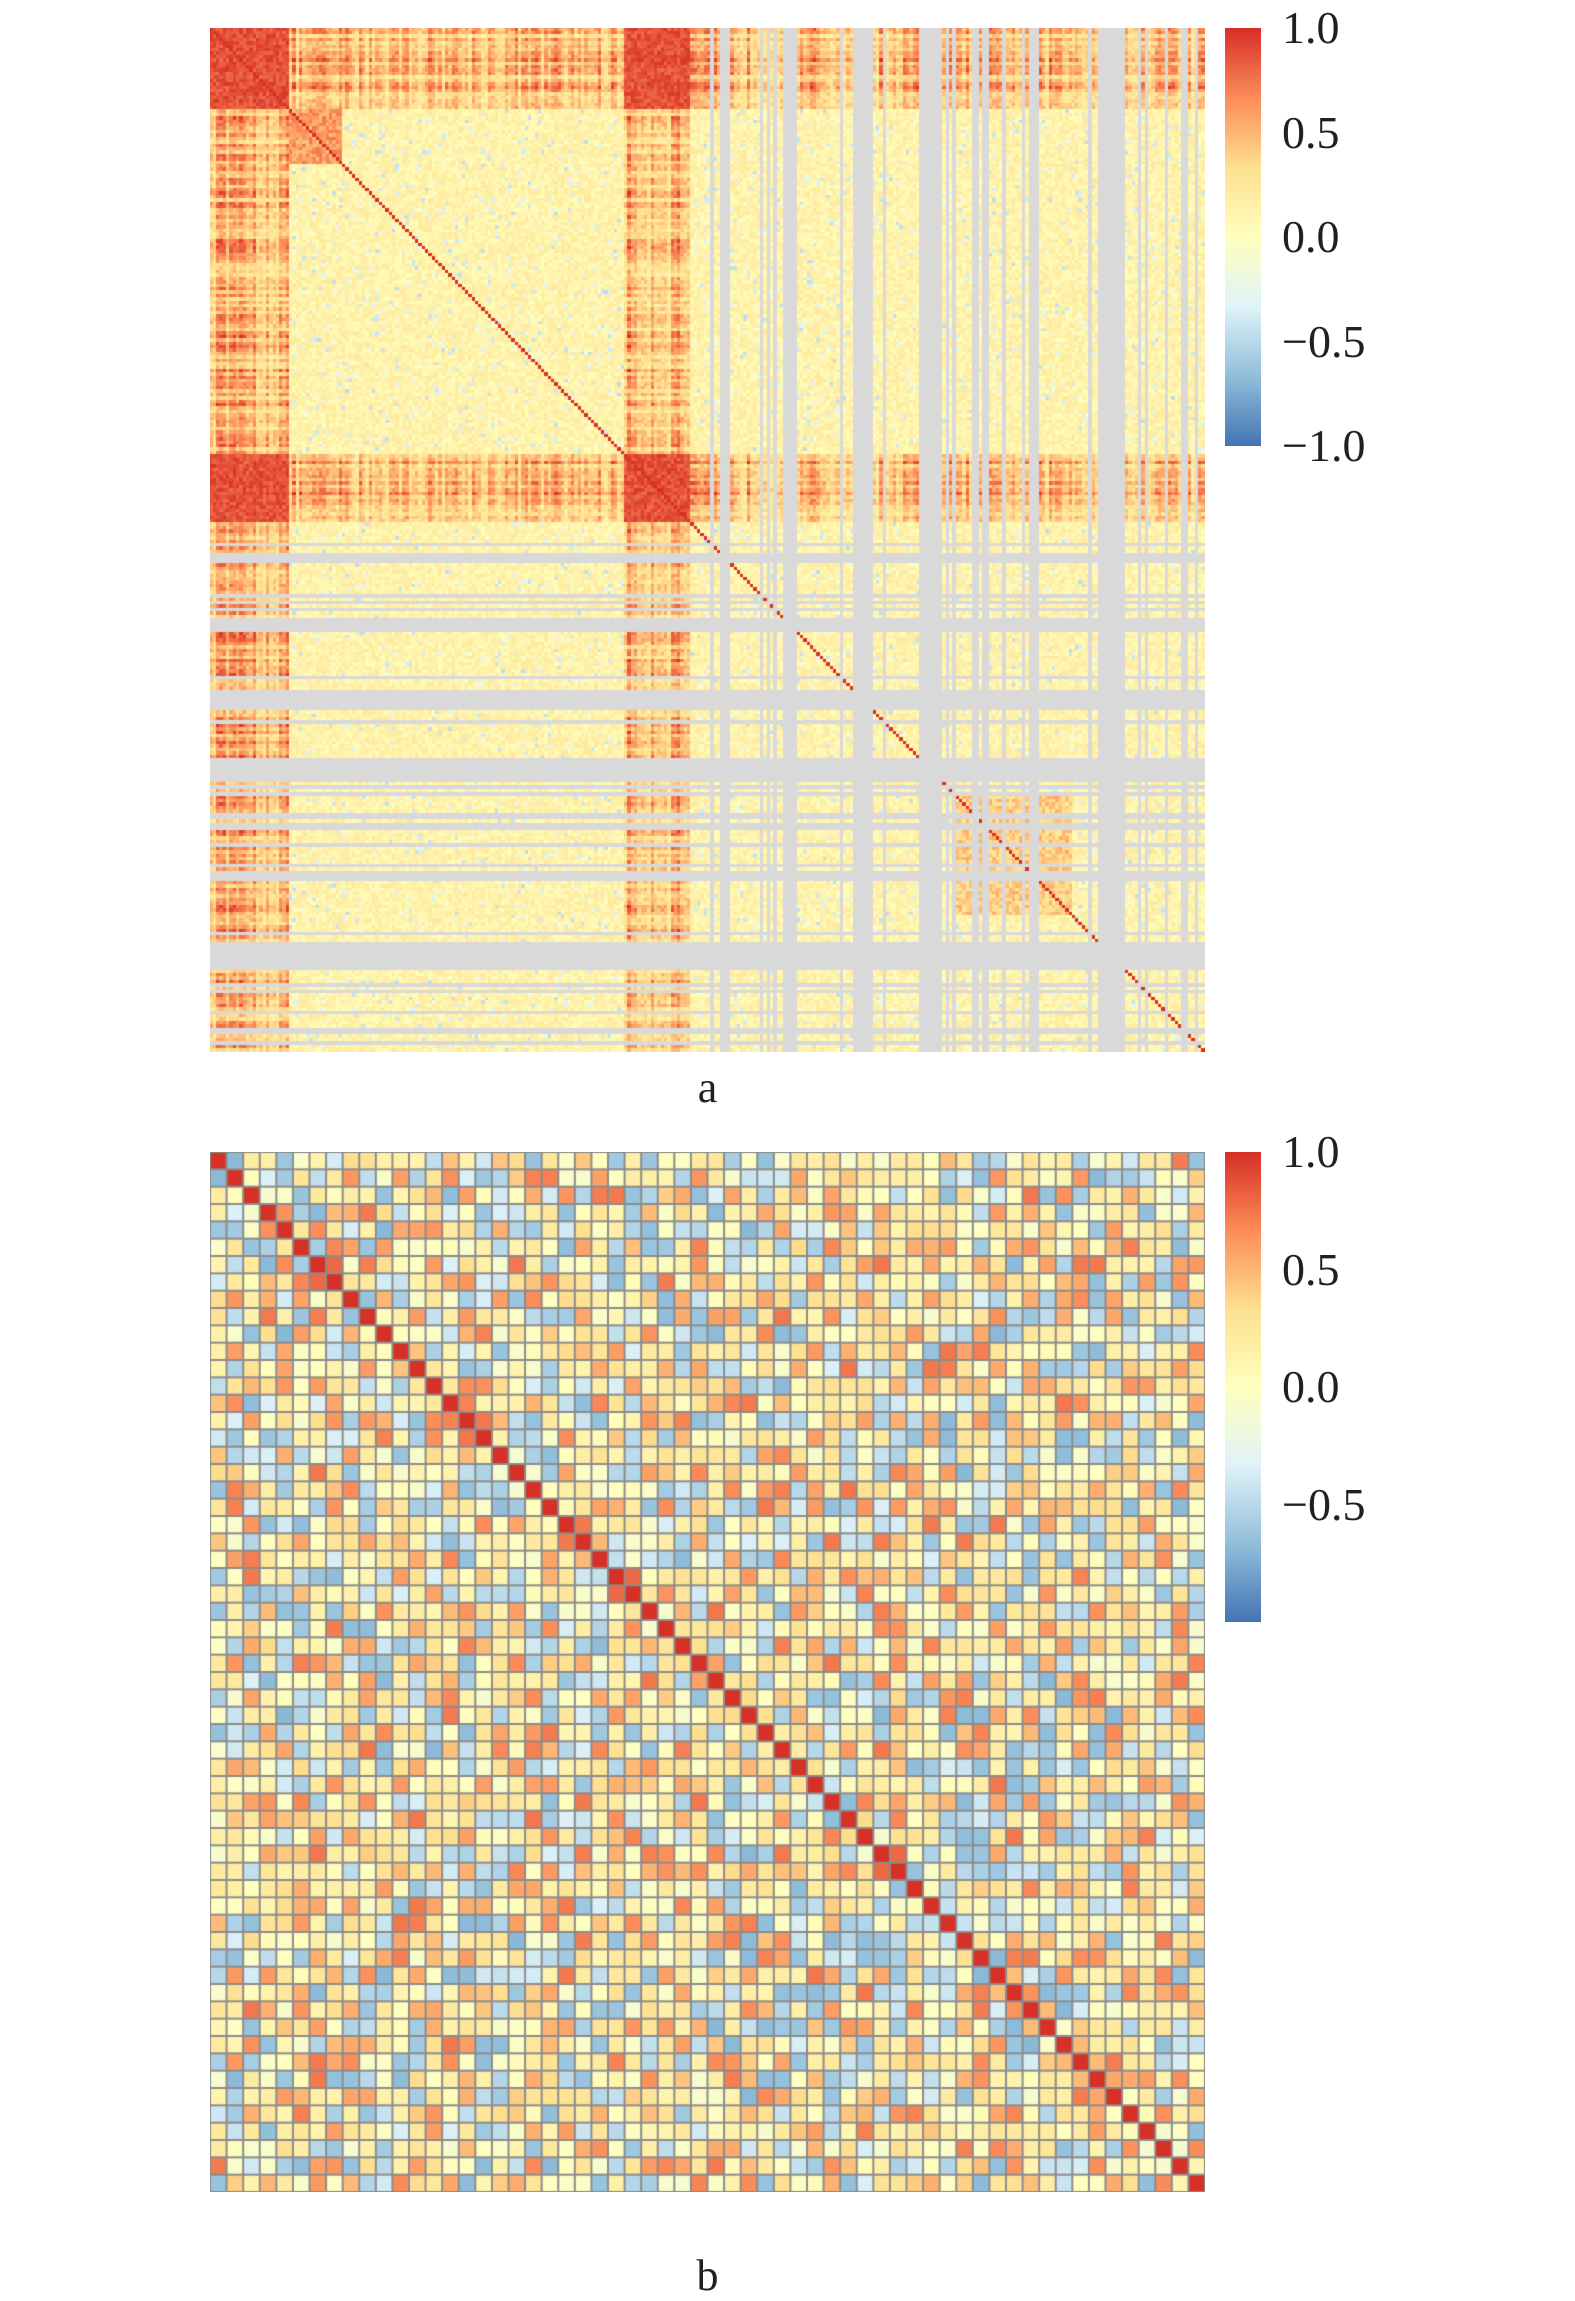  What do you see at coordinates (707, 1087) in the screenshot?
I see `panel-label-a: a` at bounding box center [707, 1087].